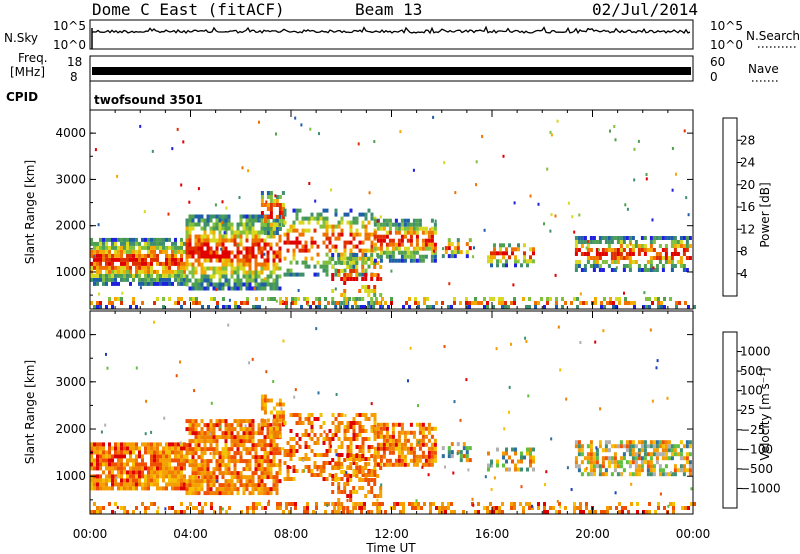 The image size is (800, 554). I want to click on colorbar-tick-label: −100, so click(756, 449).